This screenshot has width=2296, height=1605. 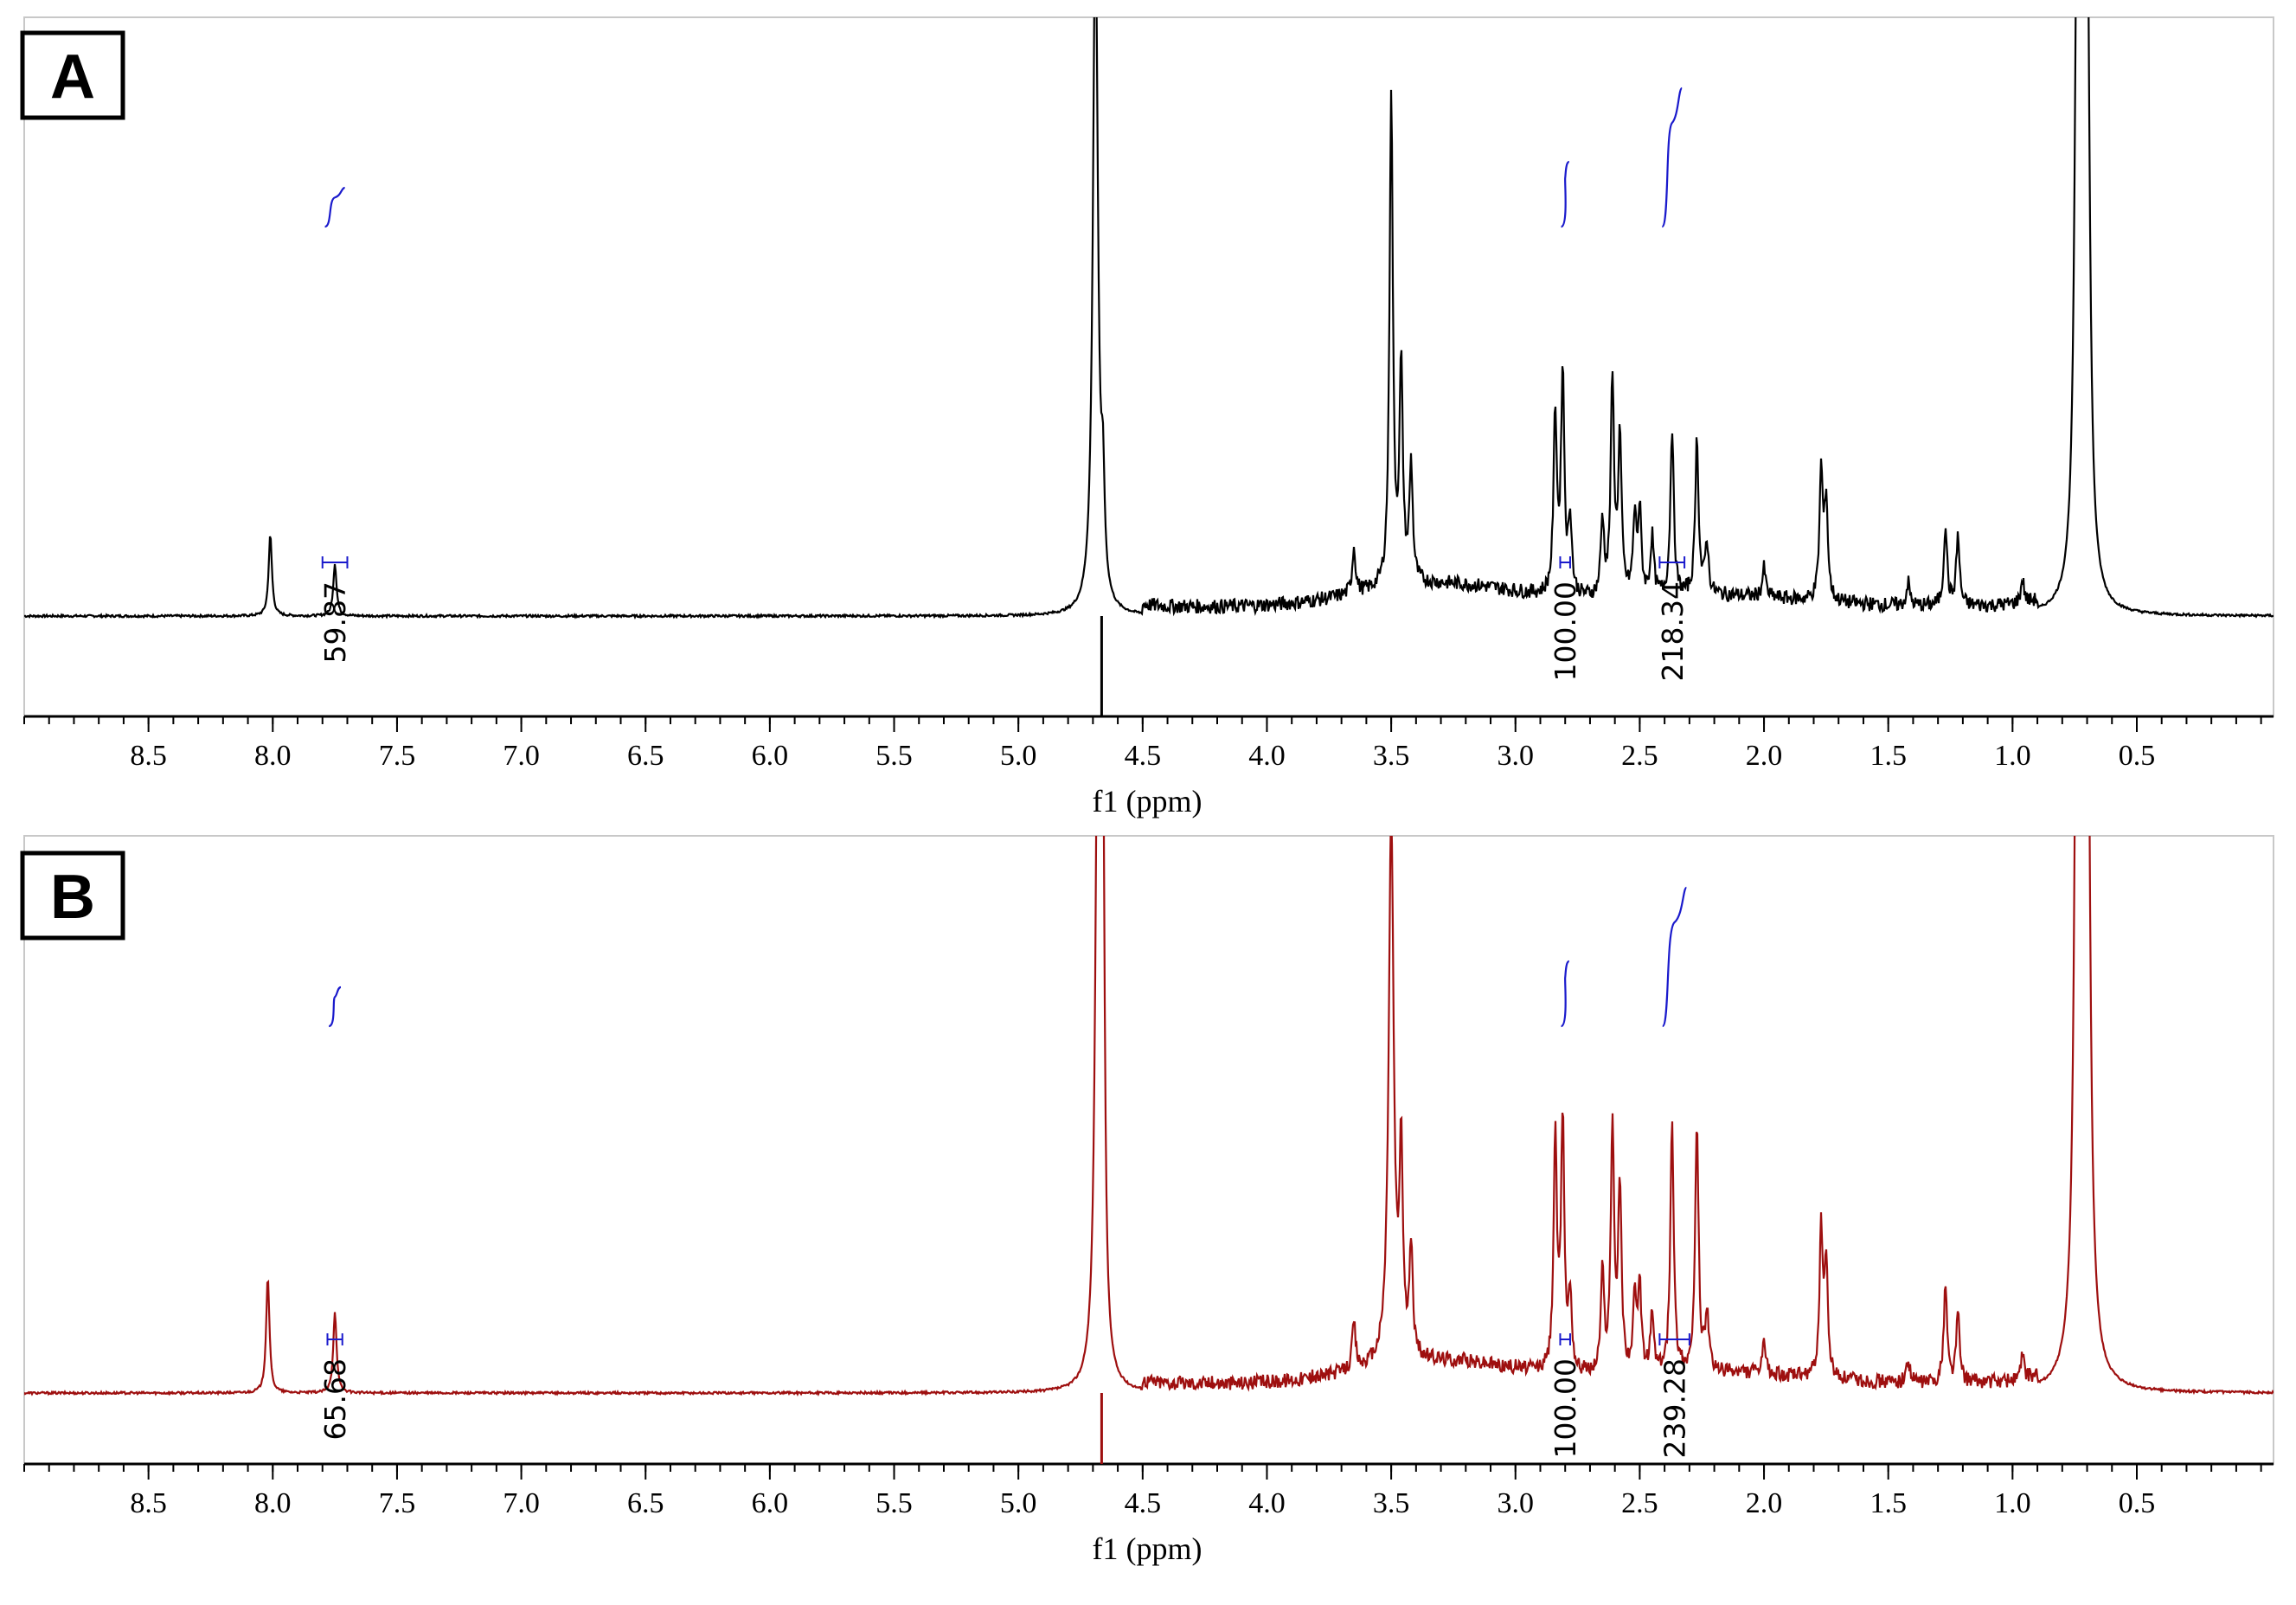 What do you see at coordinates (1675, 1172) in the screenshot?
I see `integral-region: 239.28` at bounding box center [1675, 1172].